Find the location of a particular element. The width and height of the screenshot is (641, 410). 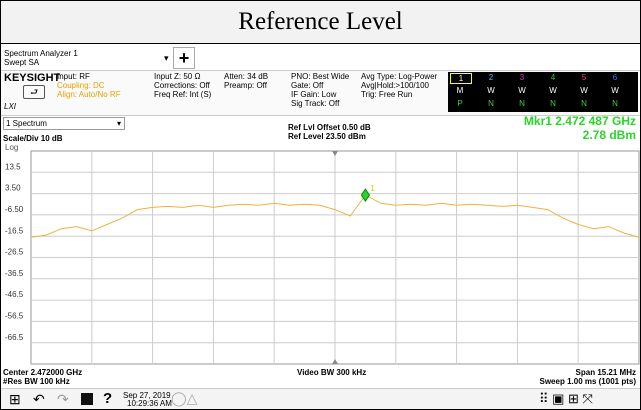

trace-panel: 1 2 3 4 5 6 M W W W W W P N N N N N is located at coordinates (543, 92).